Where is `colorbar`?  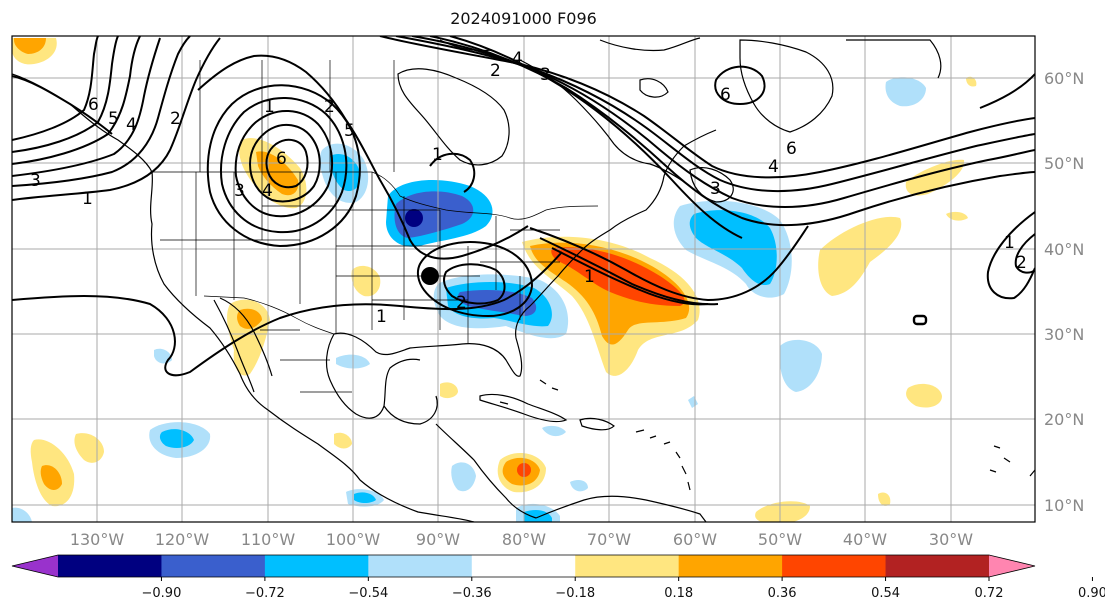
colorbar is located at coordinates (523, 566).